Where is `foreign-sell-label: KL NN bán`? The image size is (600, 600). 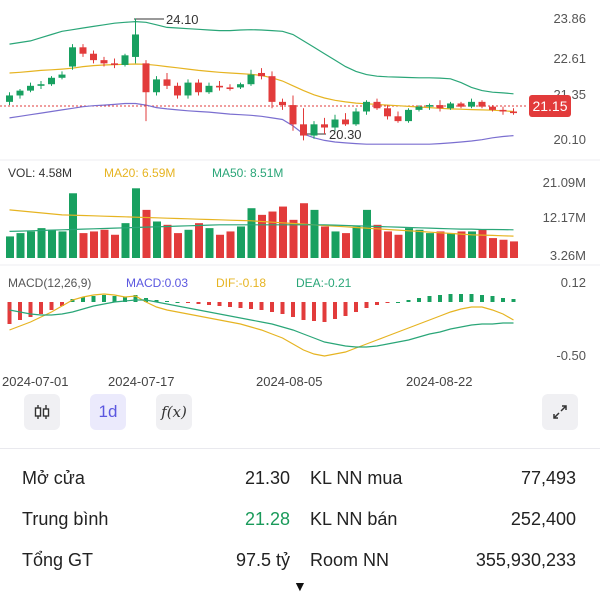
foreign-sell-label: KL NN bán is located at coordinates (354, 519).